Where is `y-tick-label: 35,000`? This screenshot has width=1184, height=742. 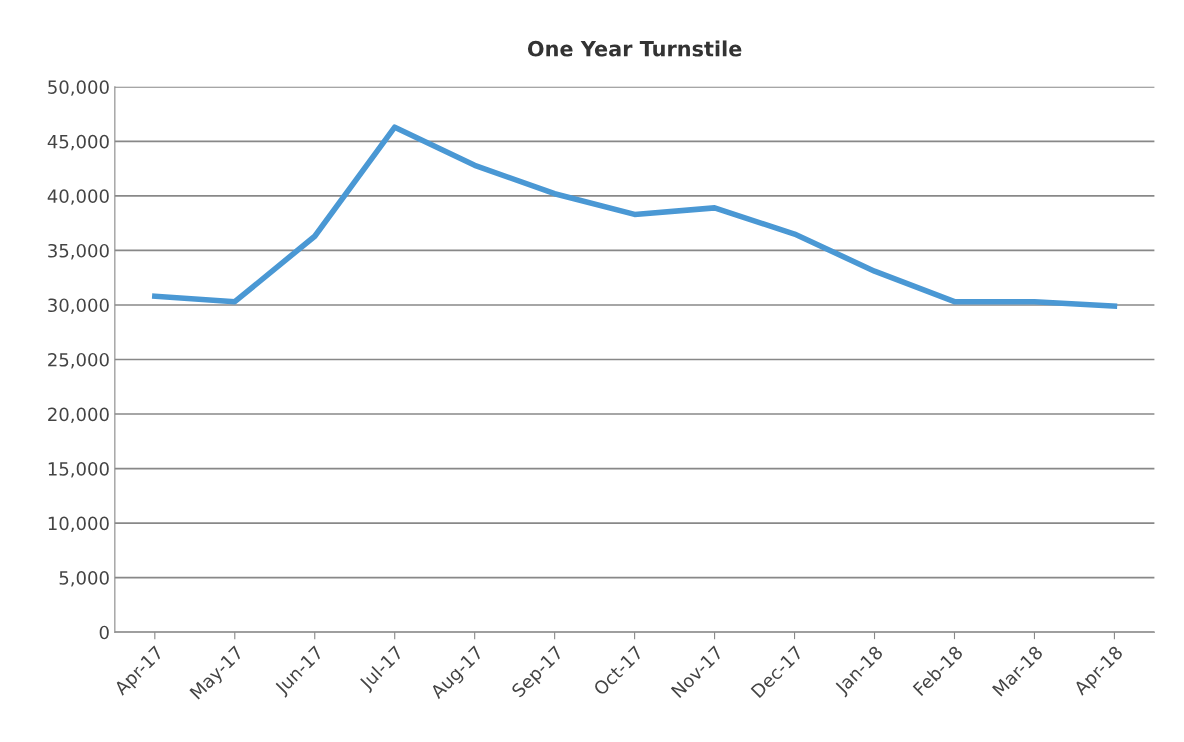 y-tick-label: 35,000 is located at coordinates (78, 251).